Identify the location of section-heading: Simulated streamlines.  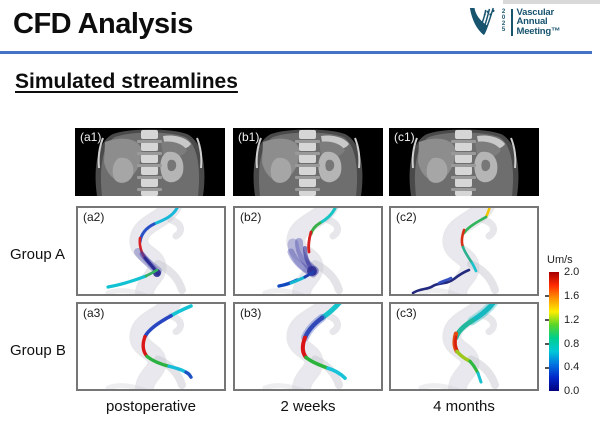
(126, 81).